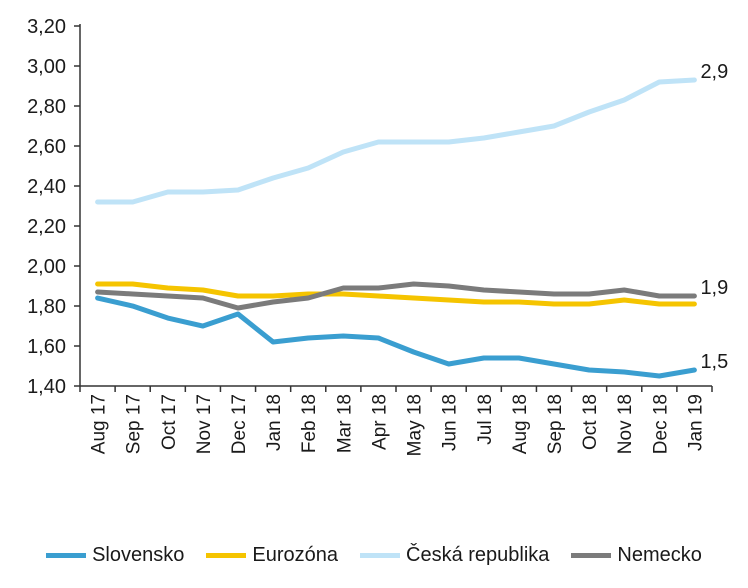 The height and width of the screenshot is (588, 748). I want to click on series-line-eurozona, so click(396, 294).